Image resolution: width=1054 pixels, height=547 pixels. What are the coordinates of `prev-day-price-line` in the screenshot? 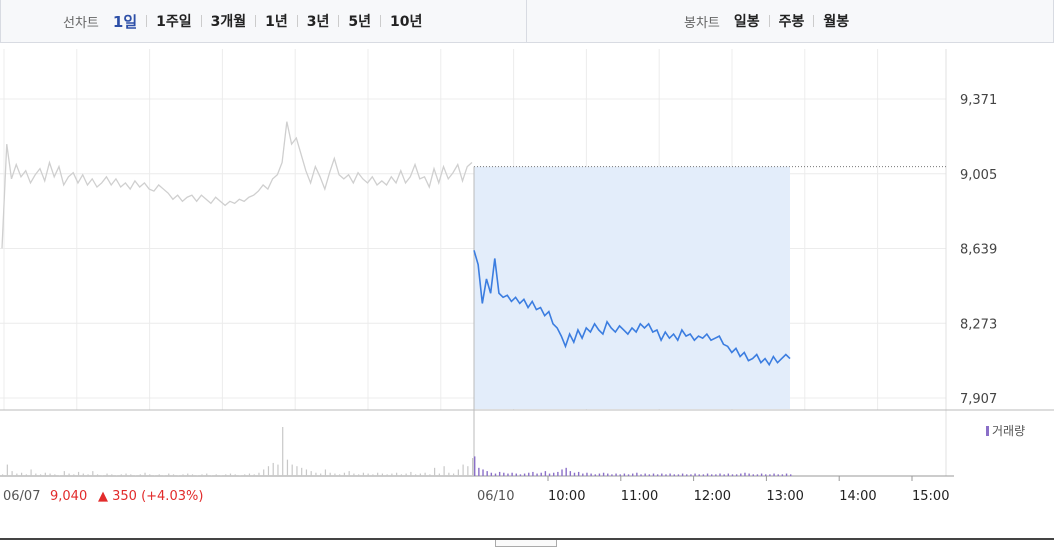 It's located at (237, 185).